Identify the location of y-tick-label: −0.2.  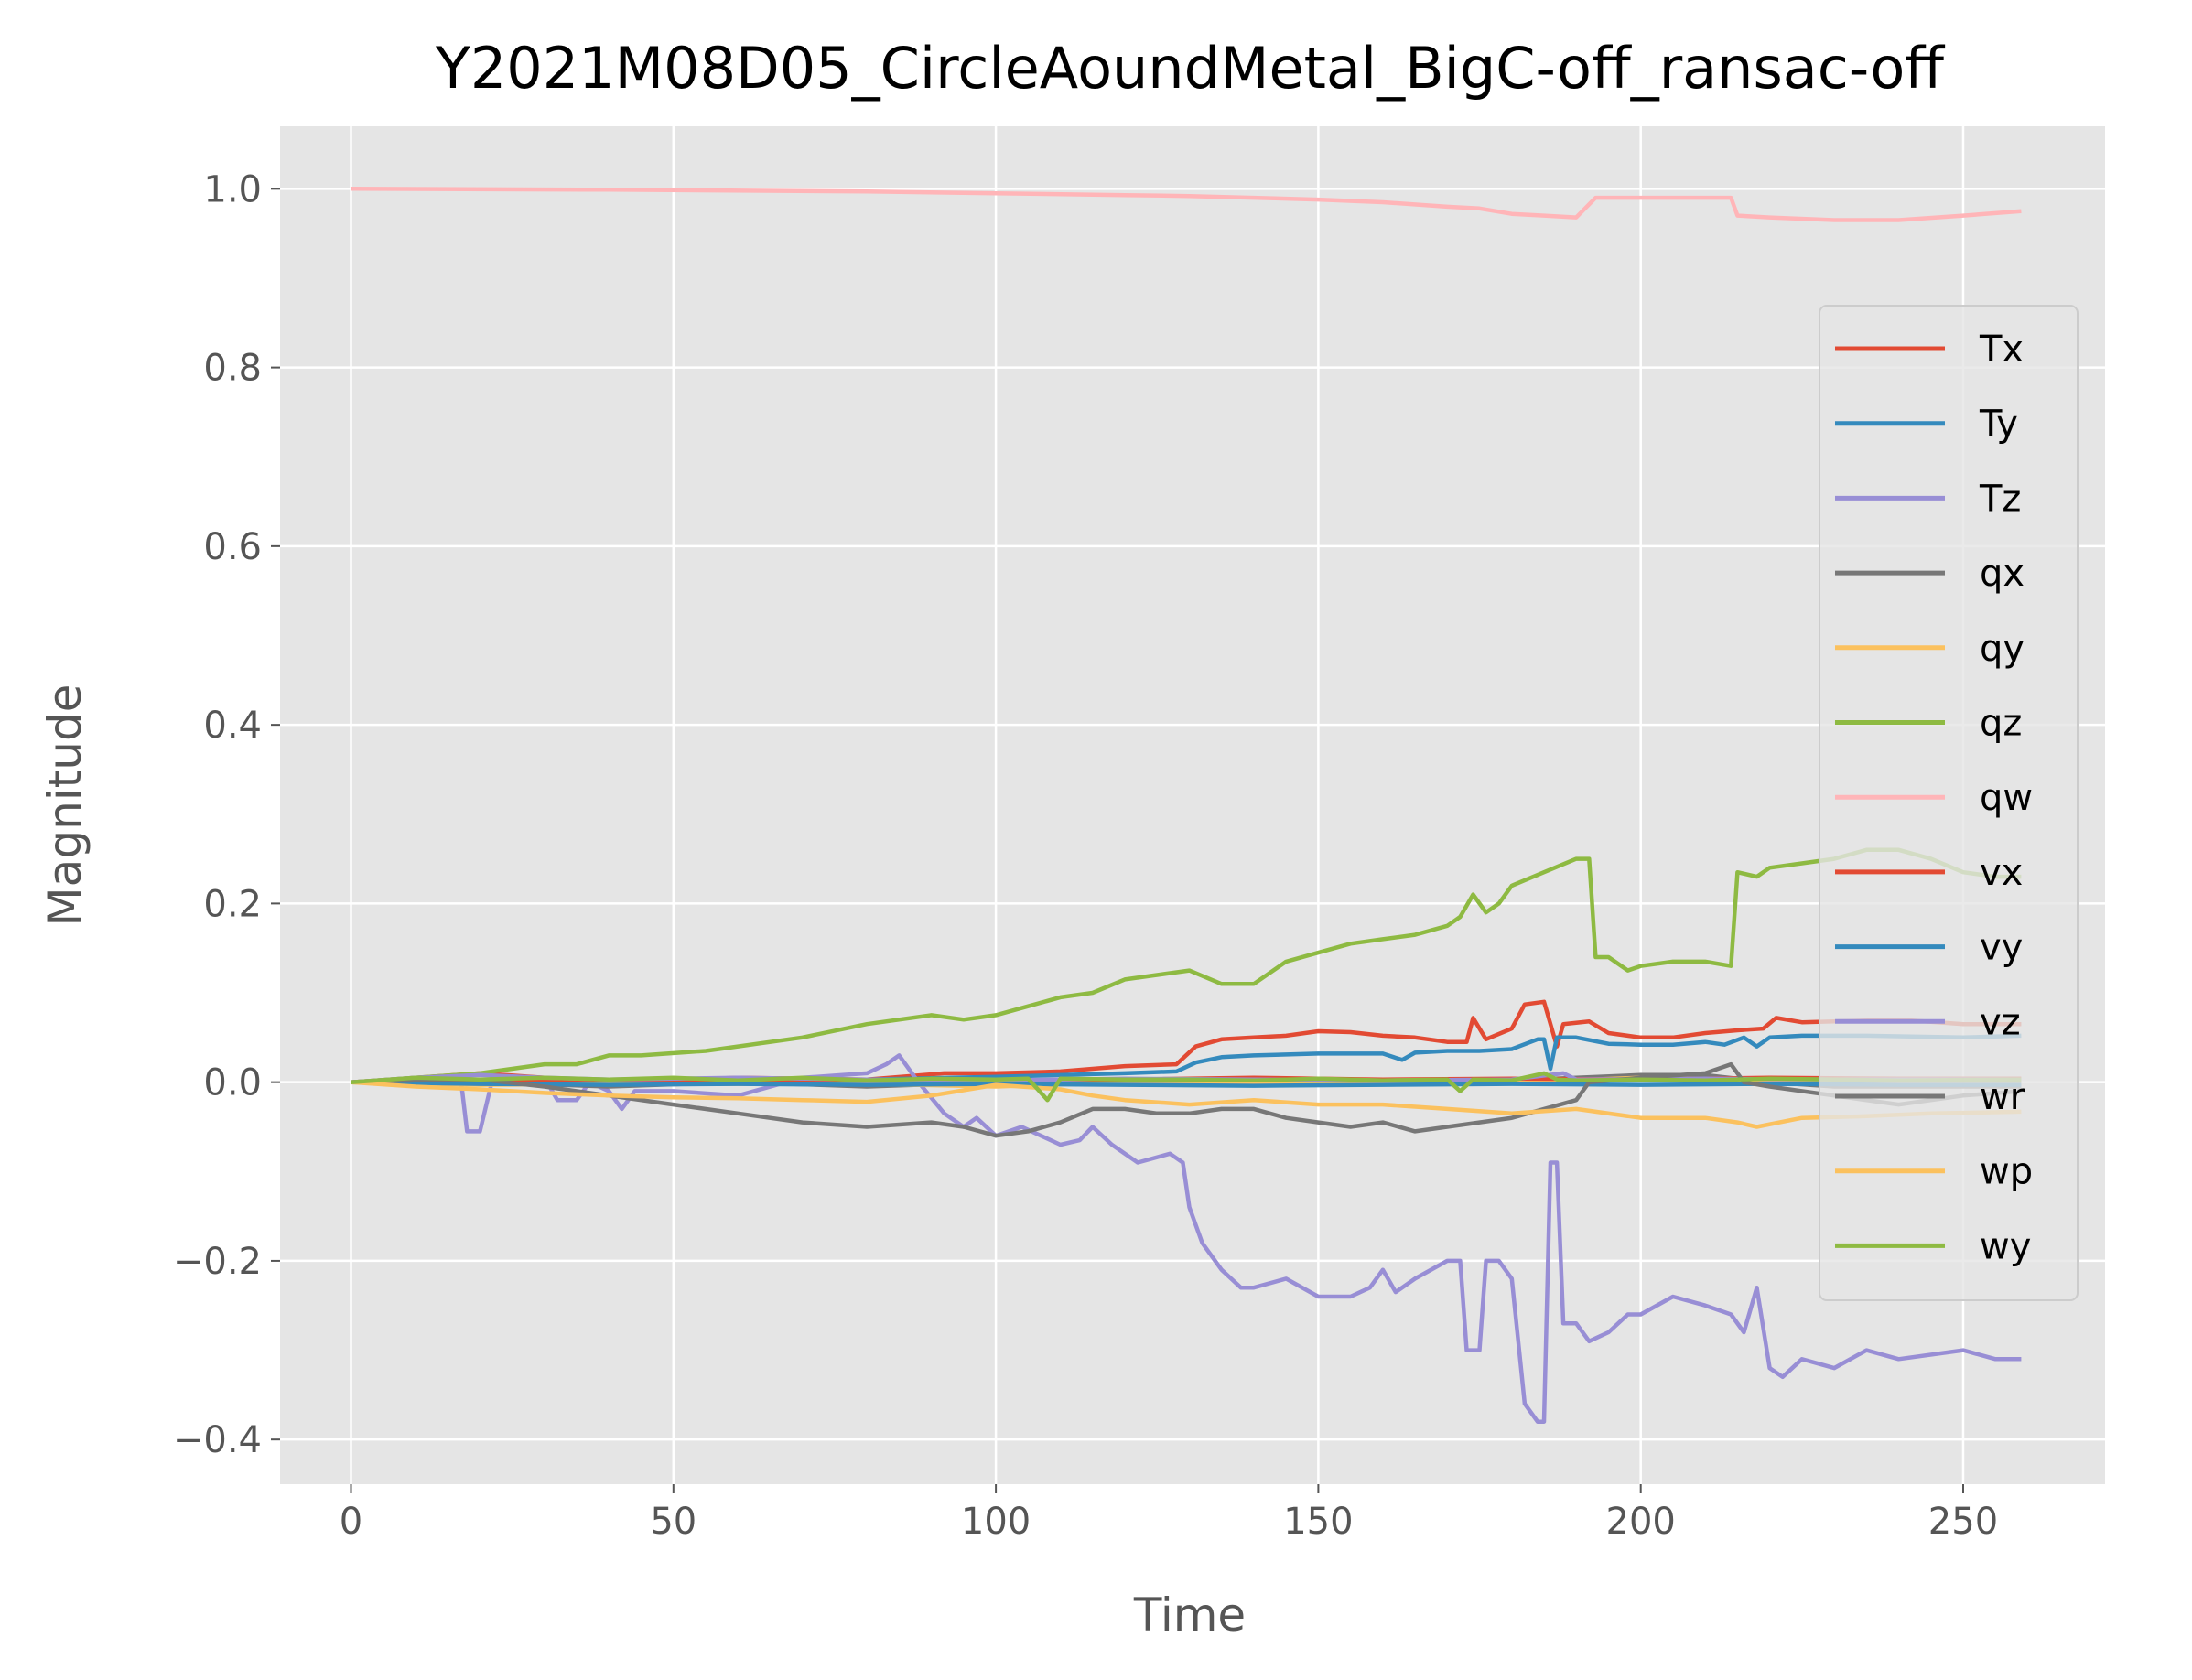
(217, 1262).